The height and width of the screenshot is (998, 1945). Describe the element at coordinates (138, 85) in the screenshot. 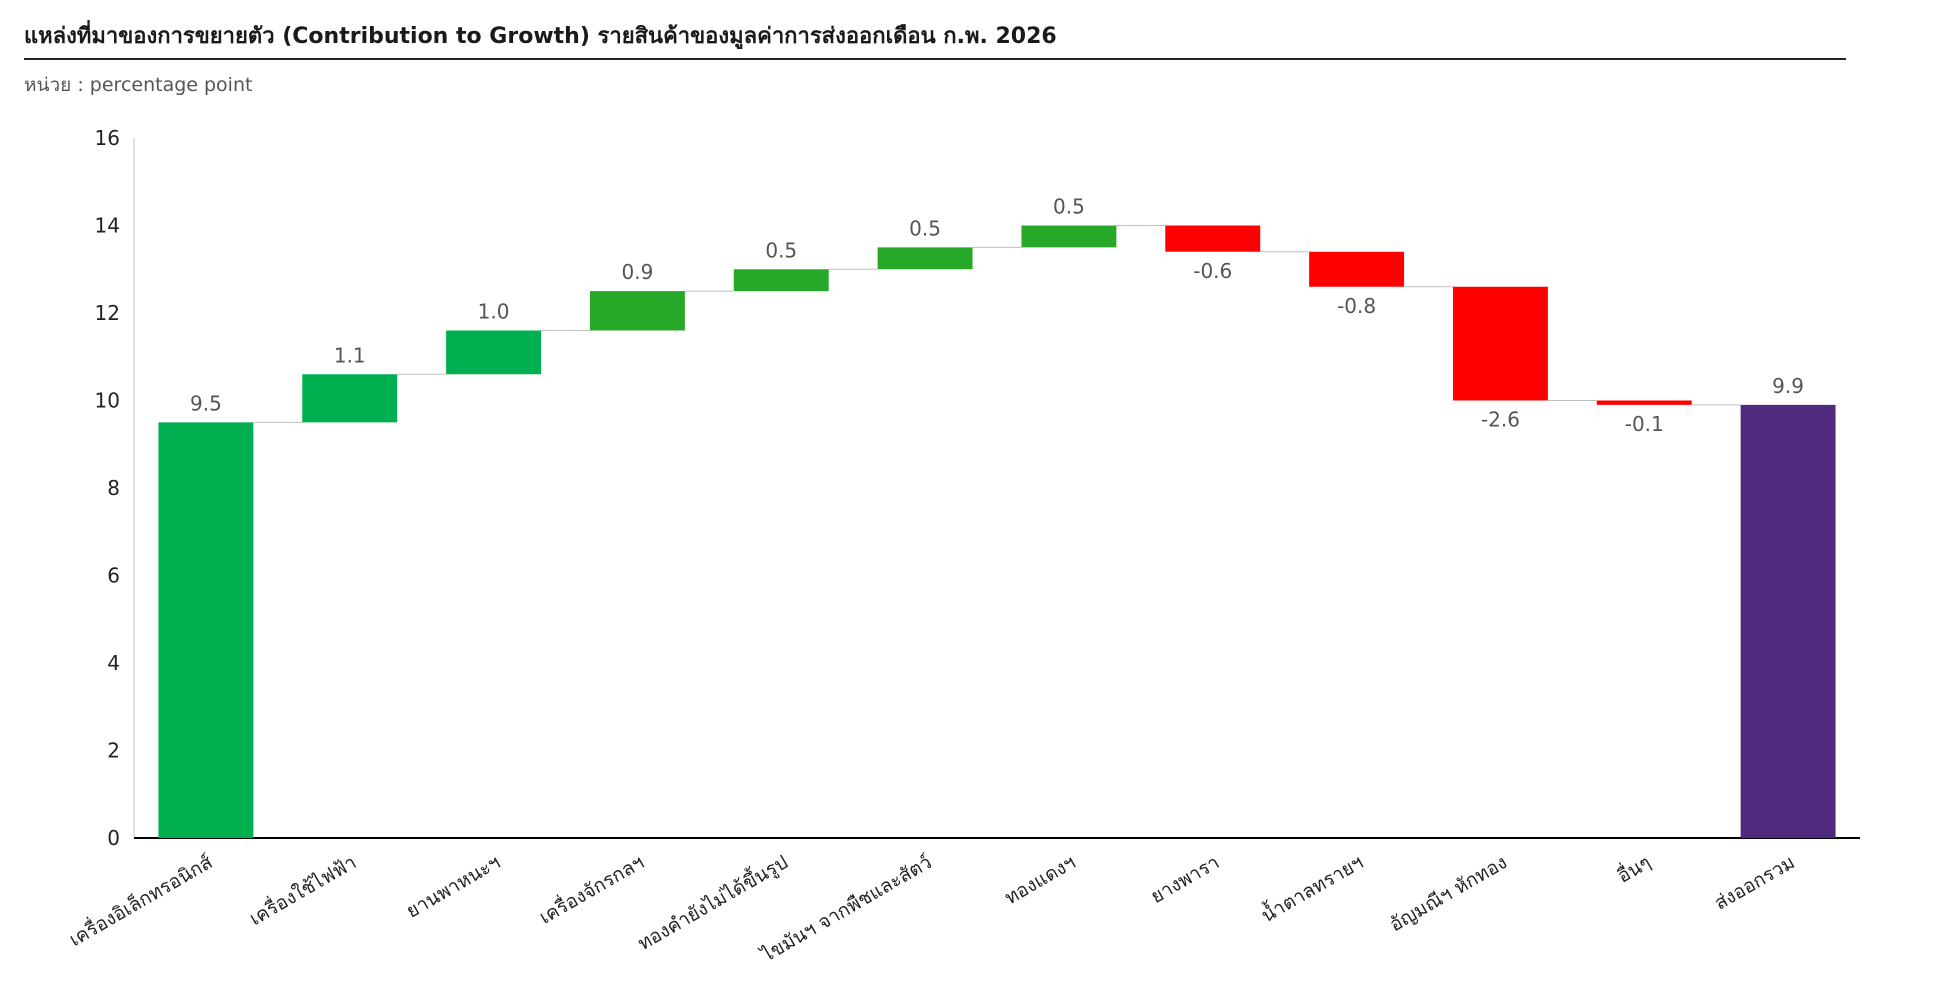

I see `unit-label: หน่วย : percentage point` at that location.